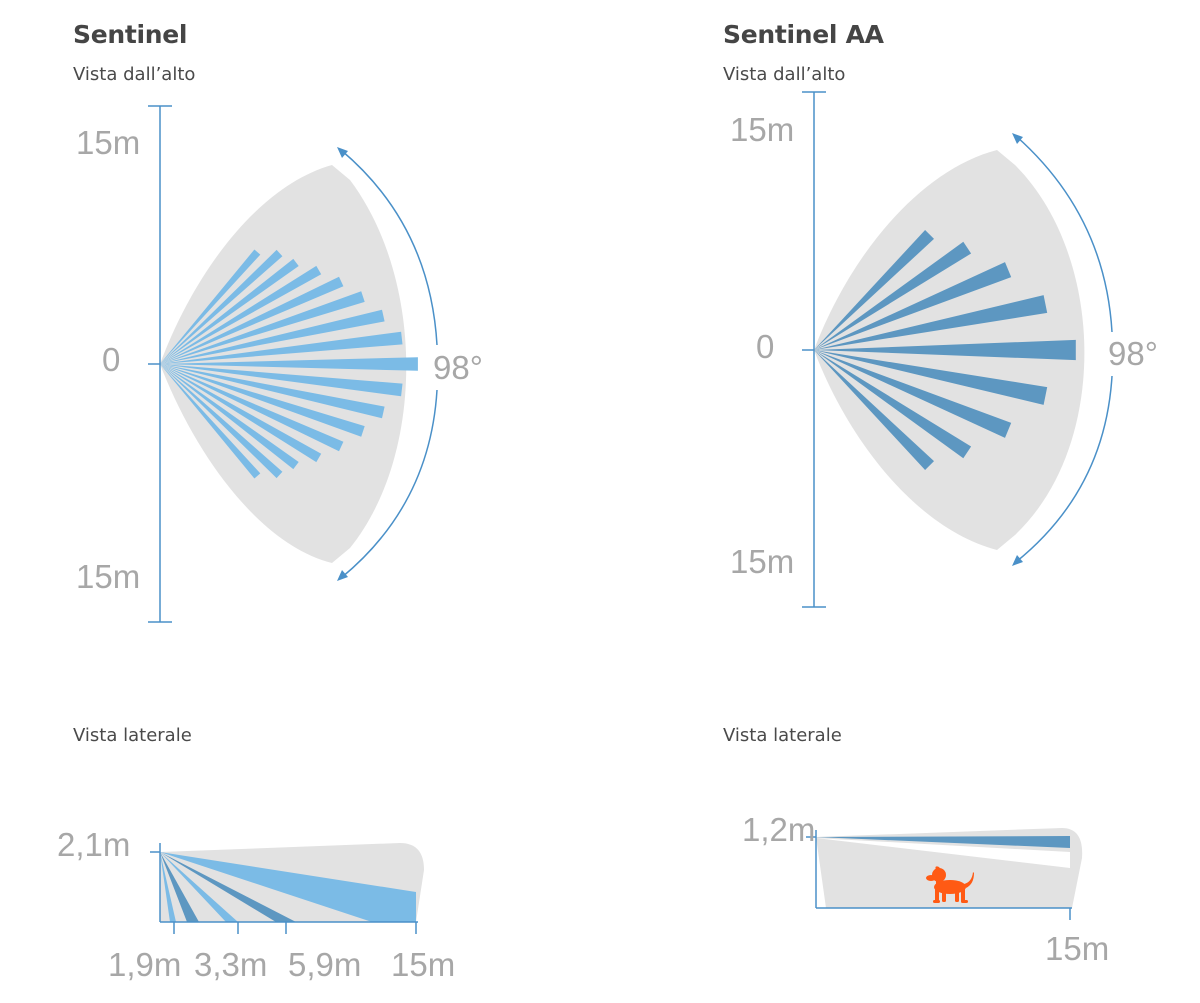 Image resolution: width=1200 pixels, height=1003 pixels. Describe the element at coordinates (423, 964) in the screenshot. I see `sentinel-tick-15m: 15m` at that location.